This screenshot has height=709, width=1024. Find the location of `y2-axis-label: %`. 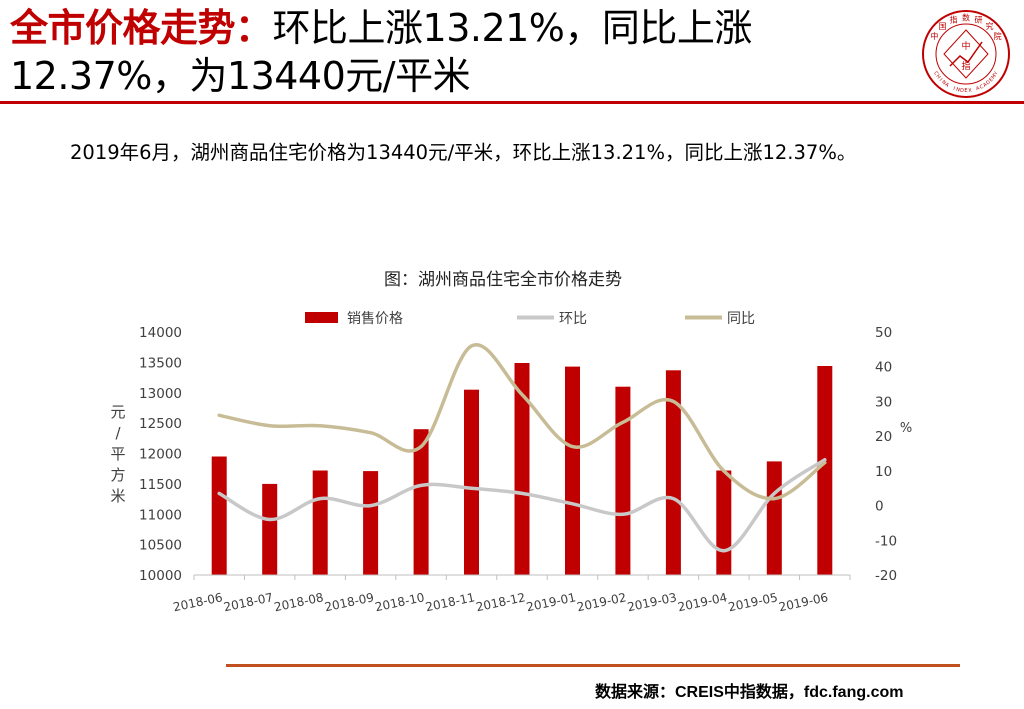

y2-axis-label: % is located at coordinates (906, 428).